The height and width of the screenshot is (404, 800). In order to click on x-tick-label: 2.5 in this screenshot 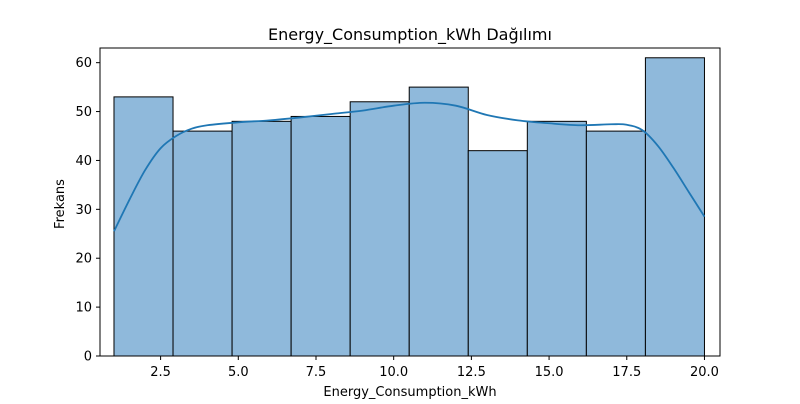, I will do `click(160, 372)`.